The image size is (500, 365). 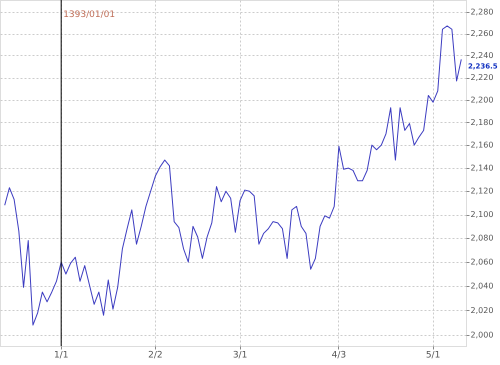 I want to click on x-tick-label: 2/2, so click(x=155, y=355).